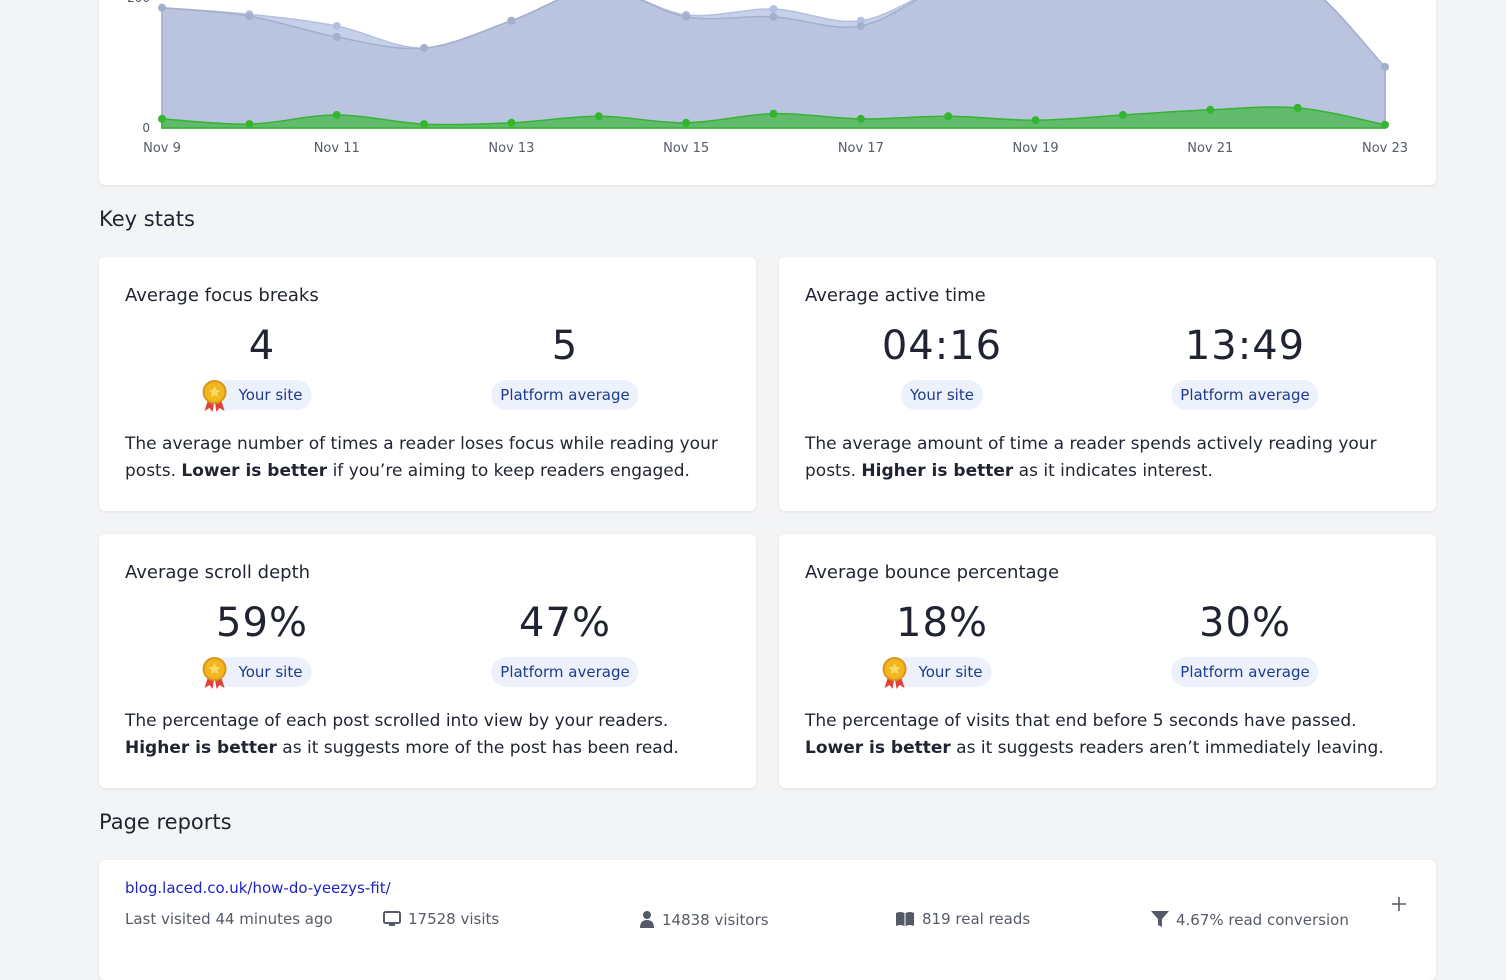 The height and width of the screenshot is (980, 1506). Describe the element at coordinates (715, 920) in the screenshot. I see `visitors-text: 14838 visitors` at that location.